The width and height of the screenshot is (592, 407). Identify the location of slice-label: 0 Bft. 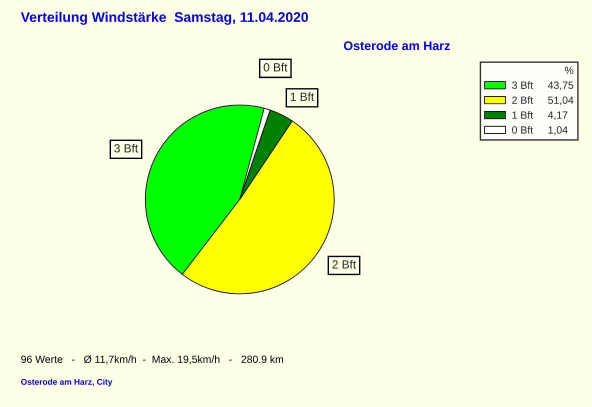
(276, 67).